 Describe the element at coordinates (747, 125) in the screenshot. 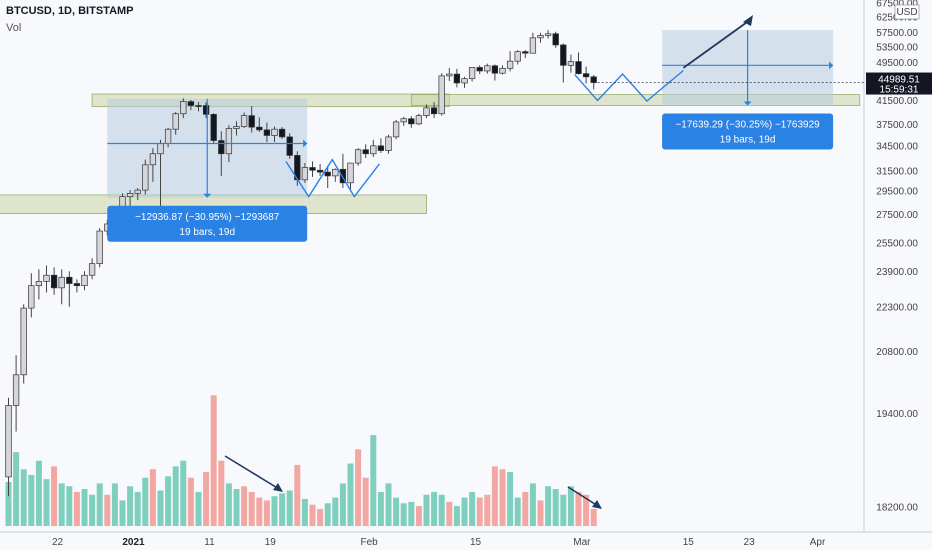

I see `measure-label-text: −17639.29 (−30.25%) −1763929` at that location.